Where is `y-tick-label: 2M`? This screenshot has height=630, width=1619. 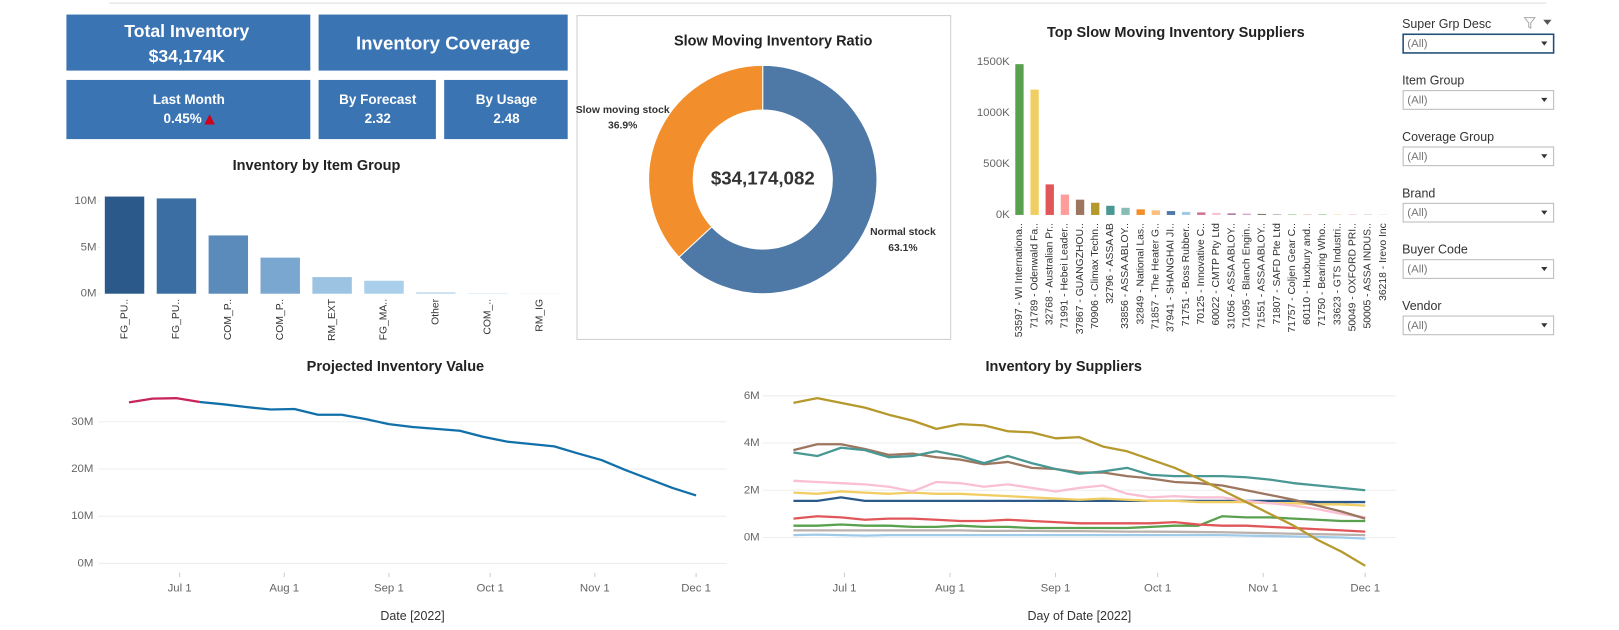
y-tick-label: 2M is located at coordinates (752, 490).